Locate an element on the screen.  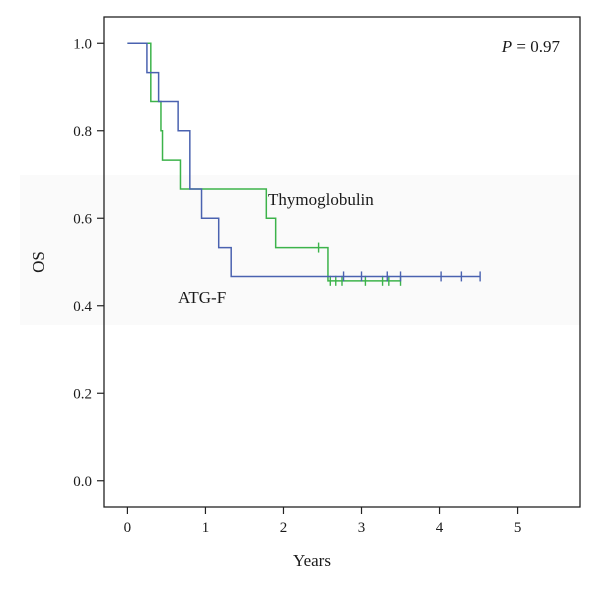
x-tick-label: 1 is located at coordinates (206, 528).